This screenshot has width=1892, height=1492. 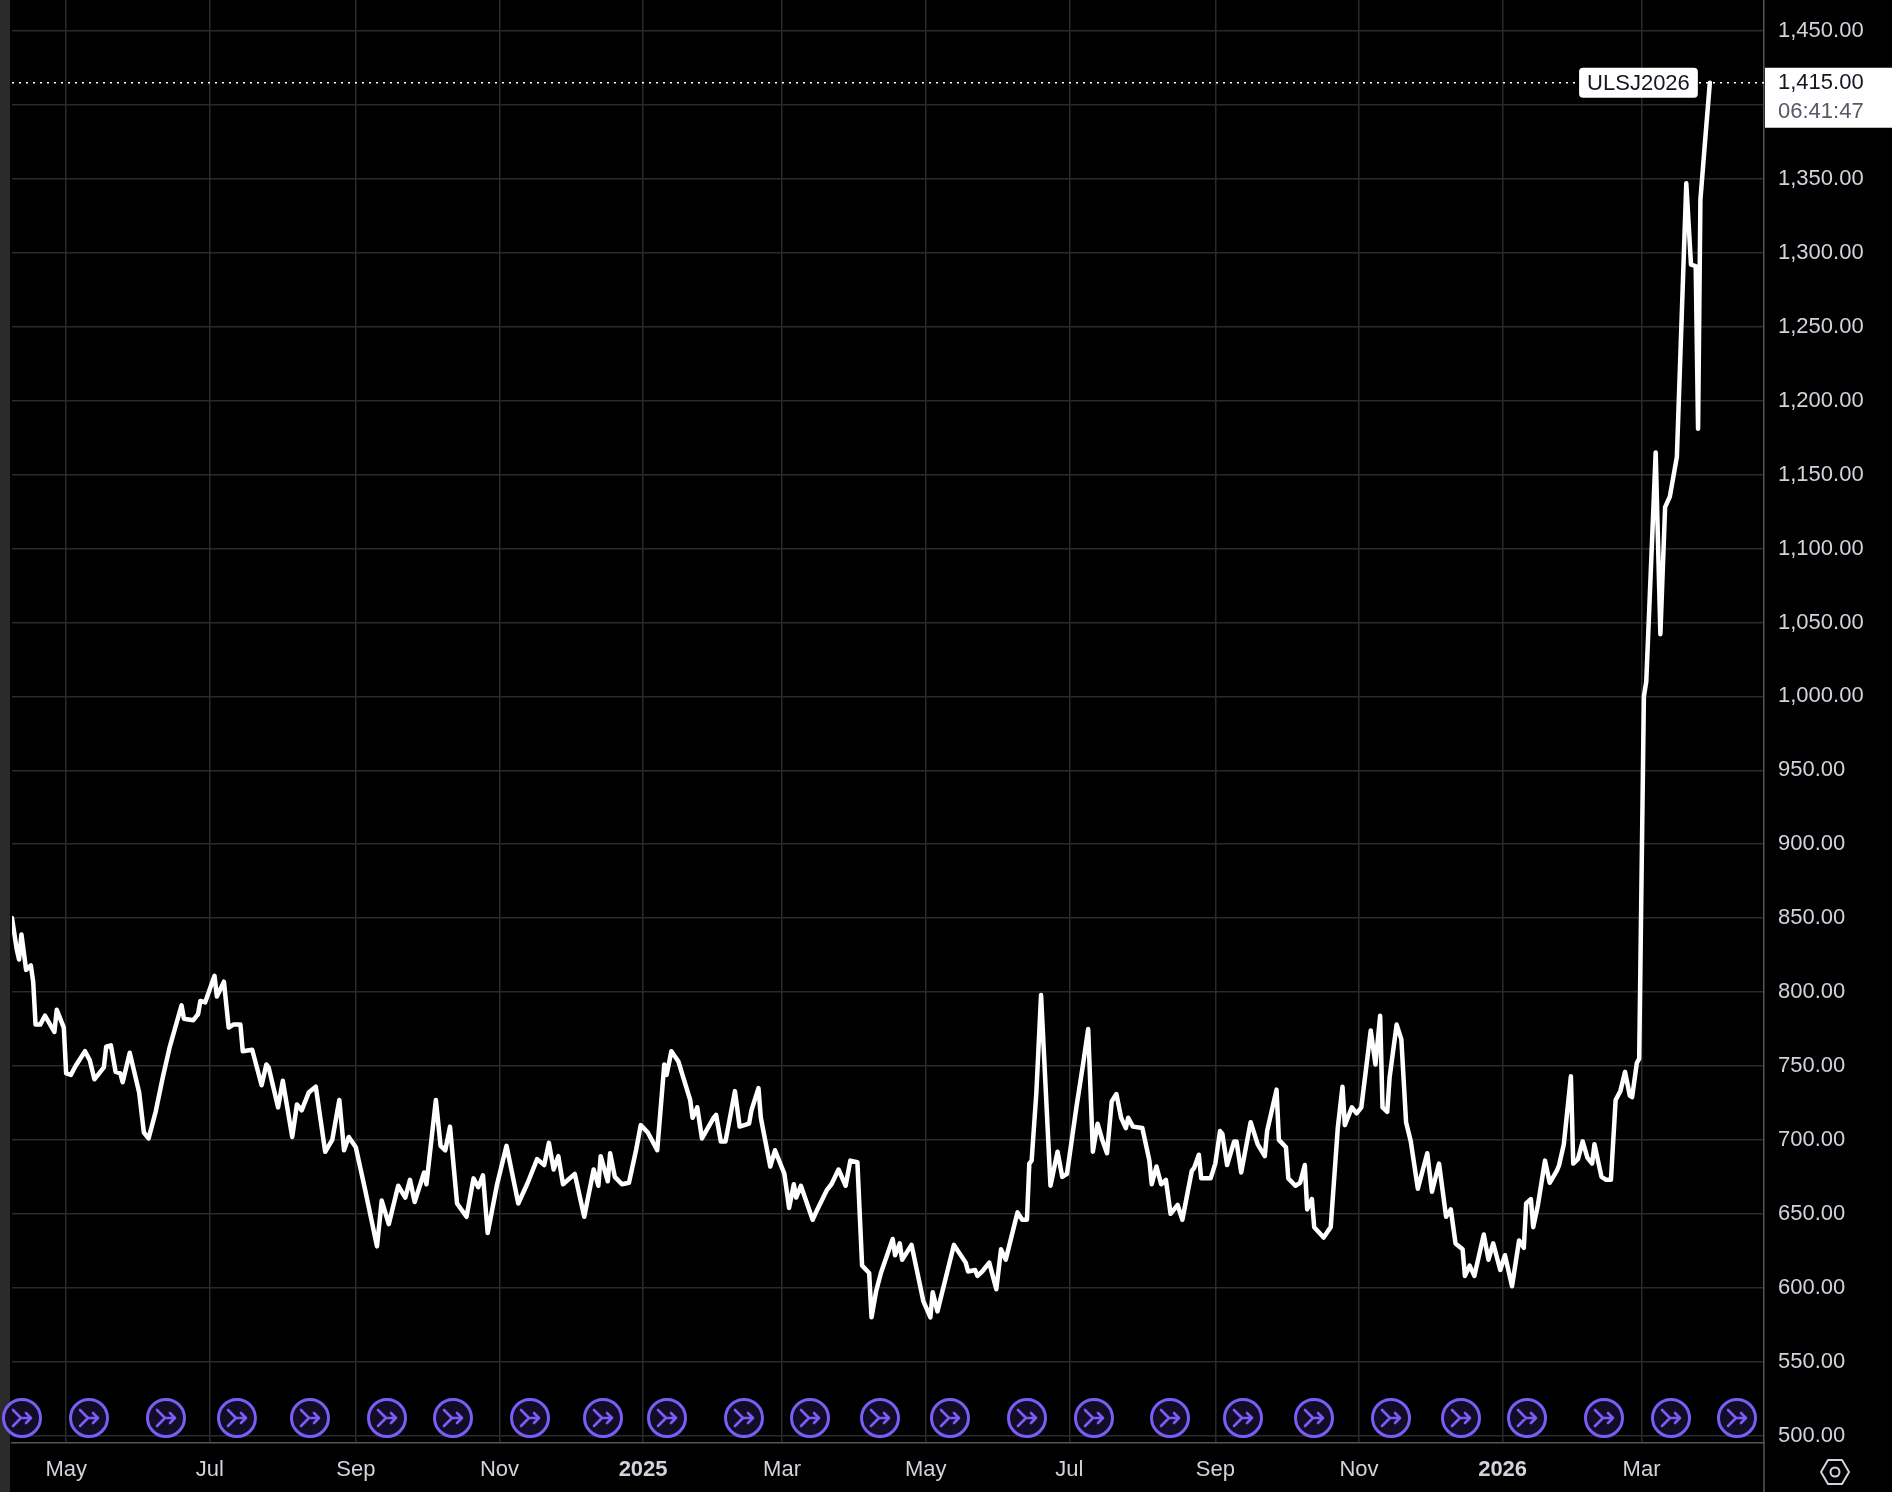 What do you see at coordinates (1812, 1065) in the screenshot?
I see `y-tick-label: 750.00` at bounding box center [1812, 1065].